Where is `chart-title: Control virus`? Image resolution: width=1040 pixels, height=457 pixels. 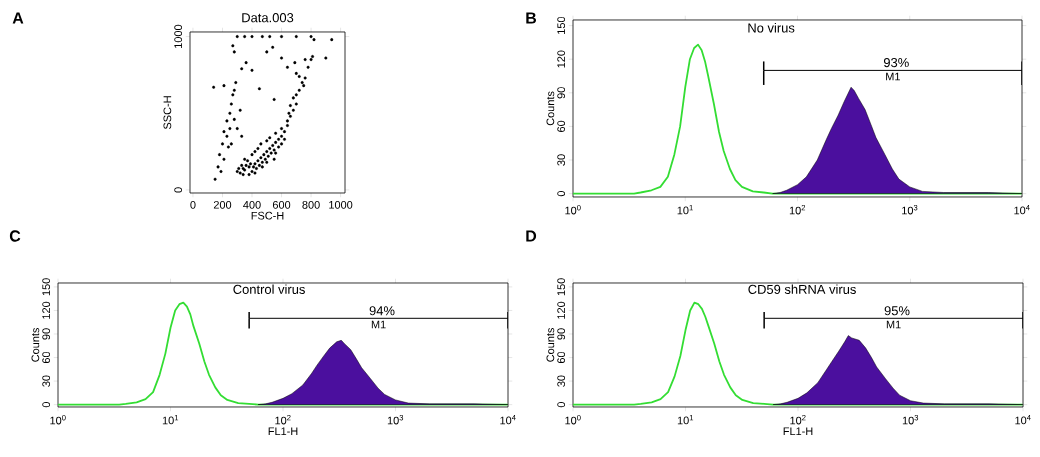
chart-title: Control virus is located at coordinates (269, 289).